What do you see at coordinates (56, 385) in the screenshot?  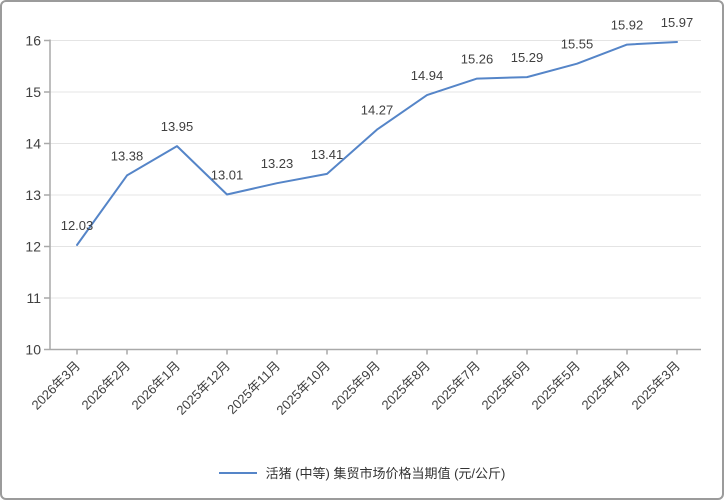 I see `x-axis-tick-label: 2026年3月` at bounding box center [56, 385].